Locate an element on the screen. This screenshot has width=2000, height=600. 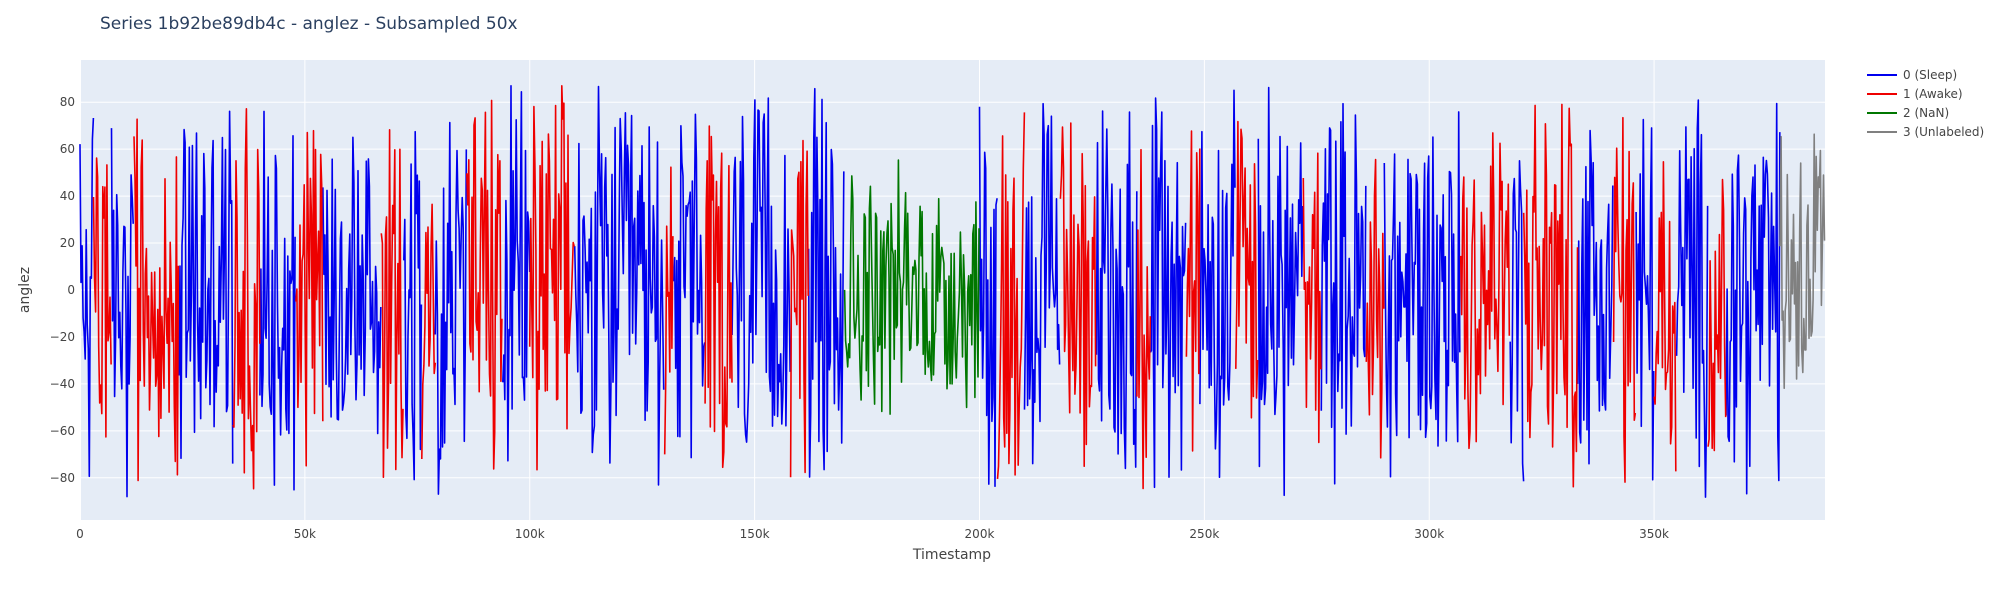
y-tick-label: 20 is located at coordinates (67, 243).